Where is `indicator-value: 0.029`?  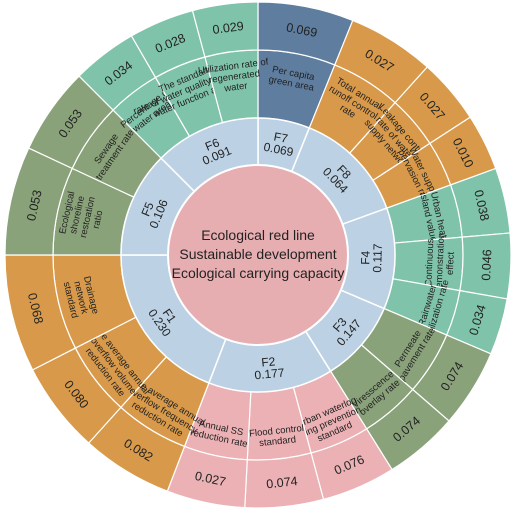
indicator-value: 0.029 is located at coordinates (228, 28).